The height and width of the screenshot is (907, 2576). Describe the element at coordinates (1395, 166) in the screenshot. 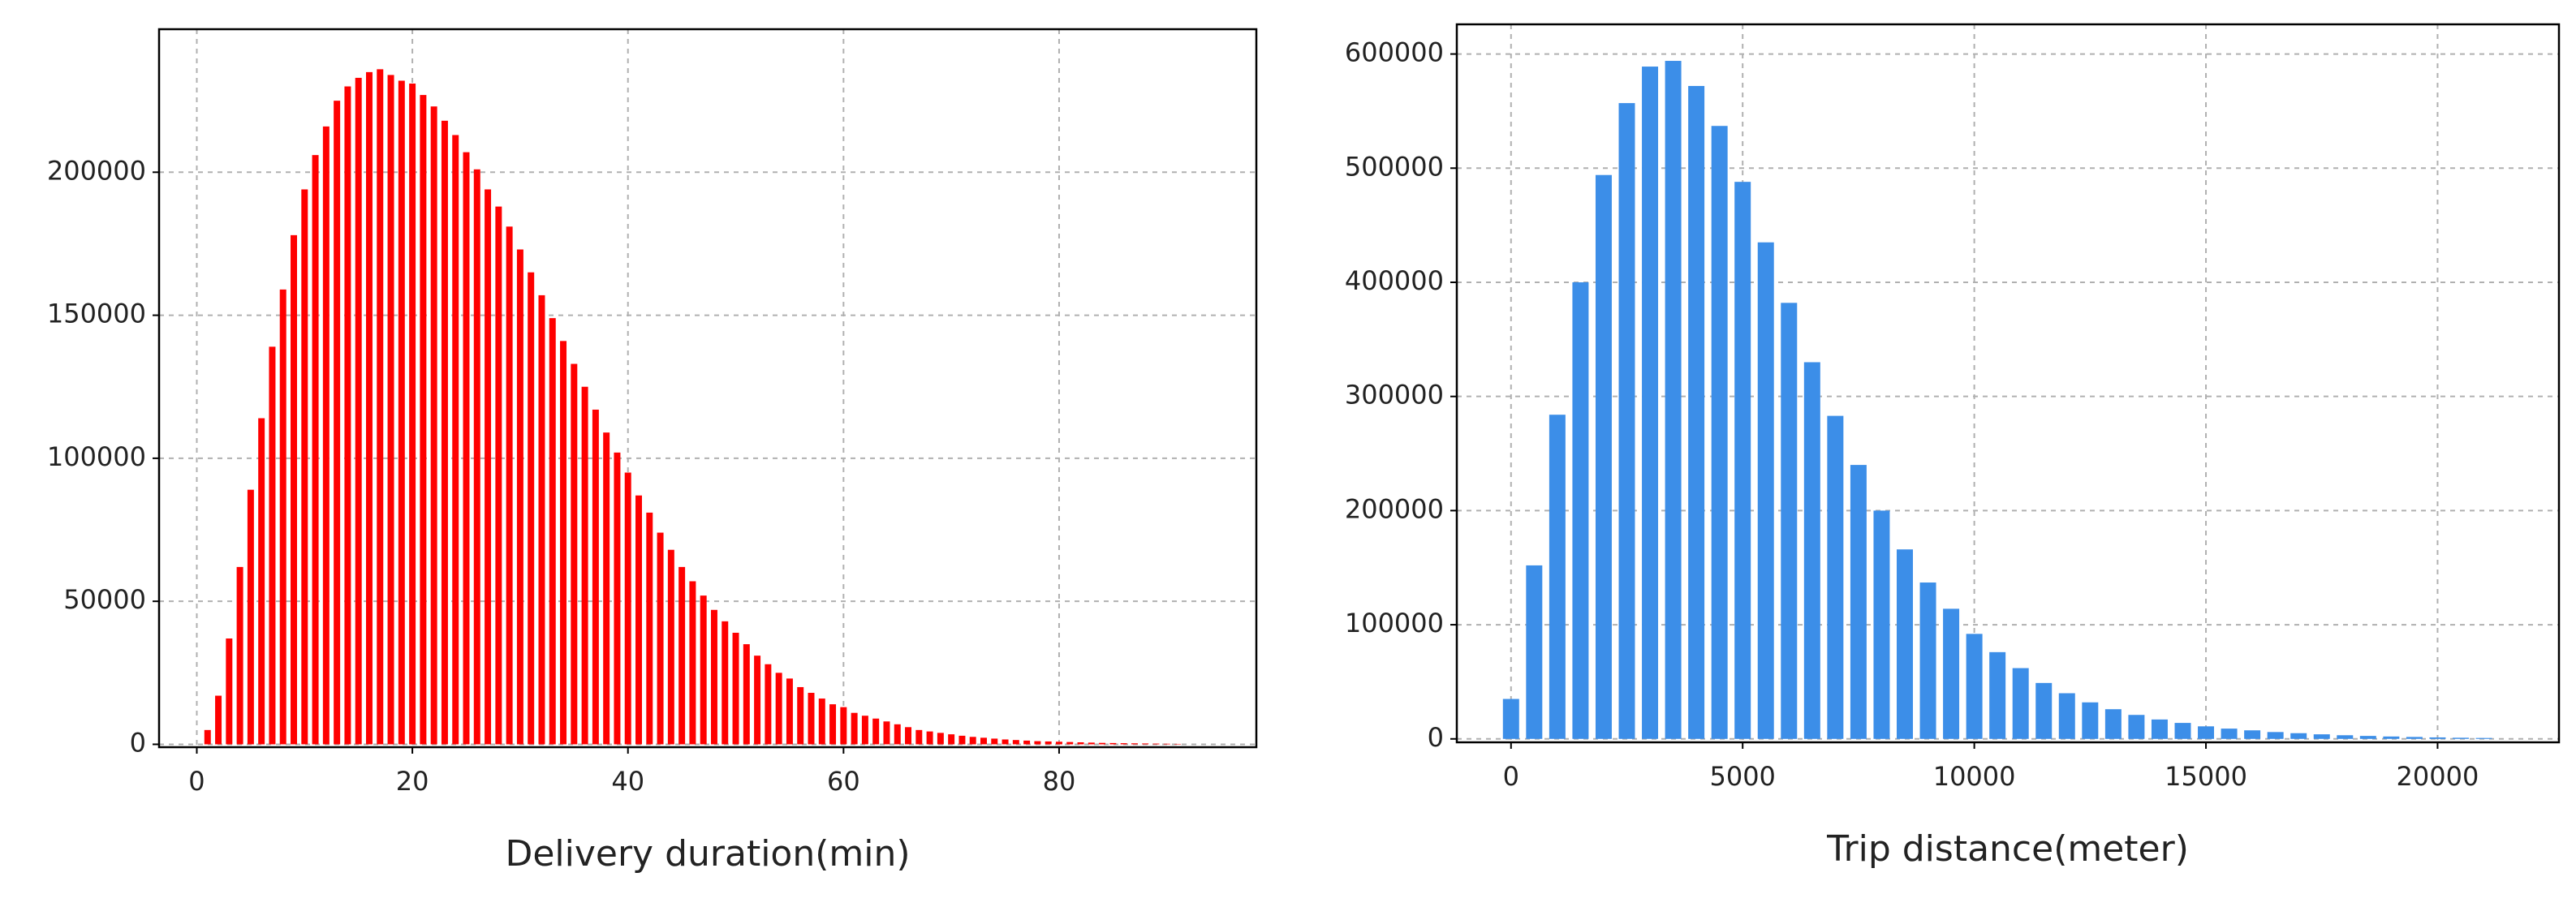

I see `y-tick-label: 500000` at that location.